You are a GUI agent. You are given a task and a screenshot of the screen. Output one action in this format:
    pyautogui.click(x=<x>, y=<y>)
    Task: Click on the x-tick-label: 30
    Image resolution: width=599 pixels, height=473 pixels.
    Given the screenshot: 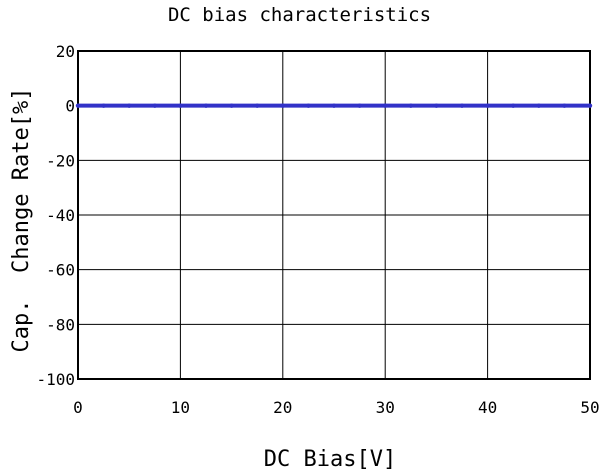 What is the action you would take?
    pyautogui.click(x=385, y=407)
    